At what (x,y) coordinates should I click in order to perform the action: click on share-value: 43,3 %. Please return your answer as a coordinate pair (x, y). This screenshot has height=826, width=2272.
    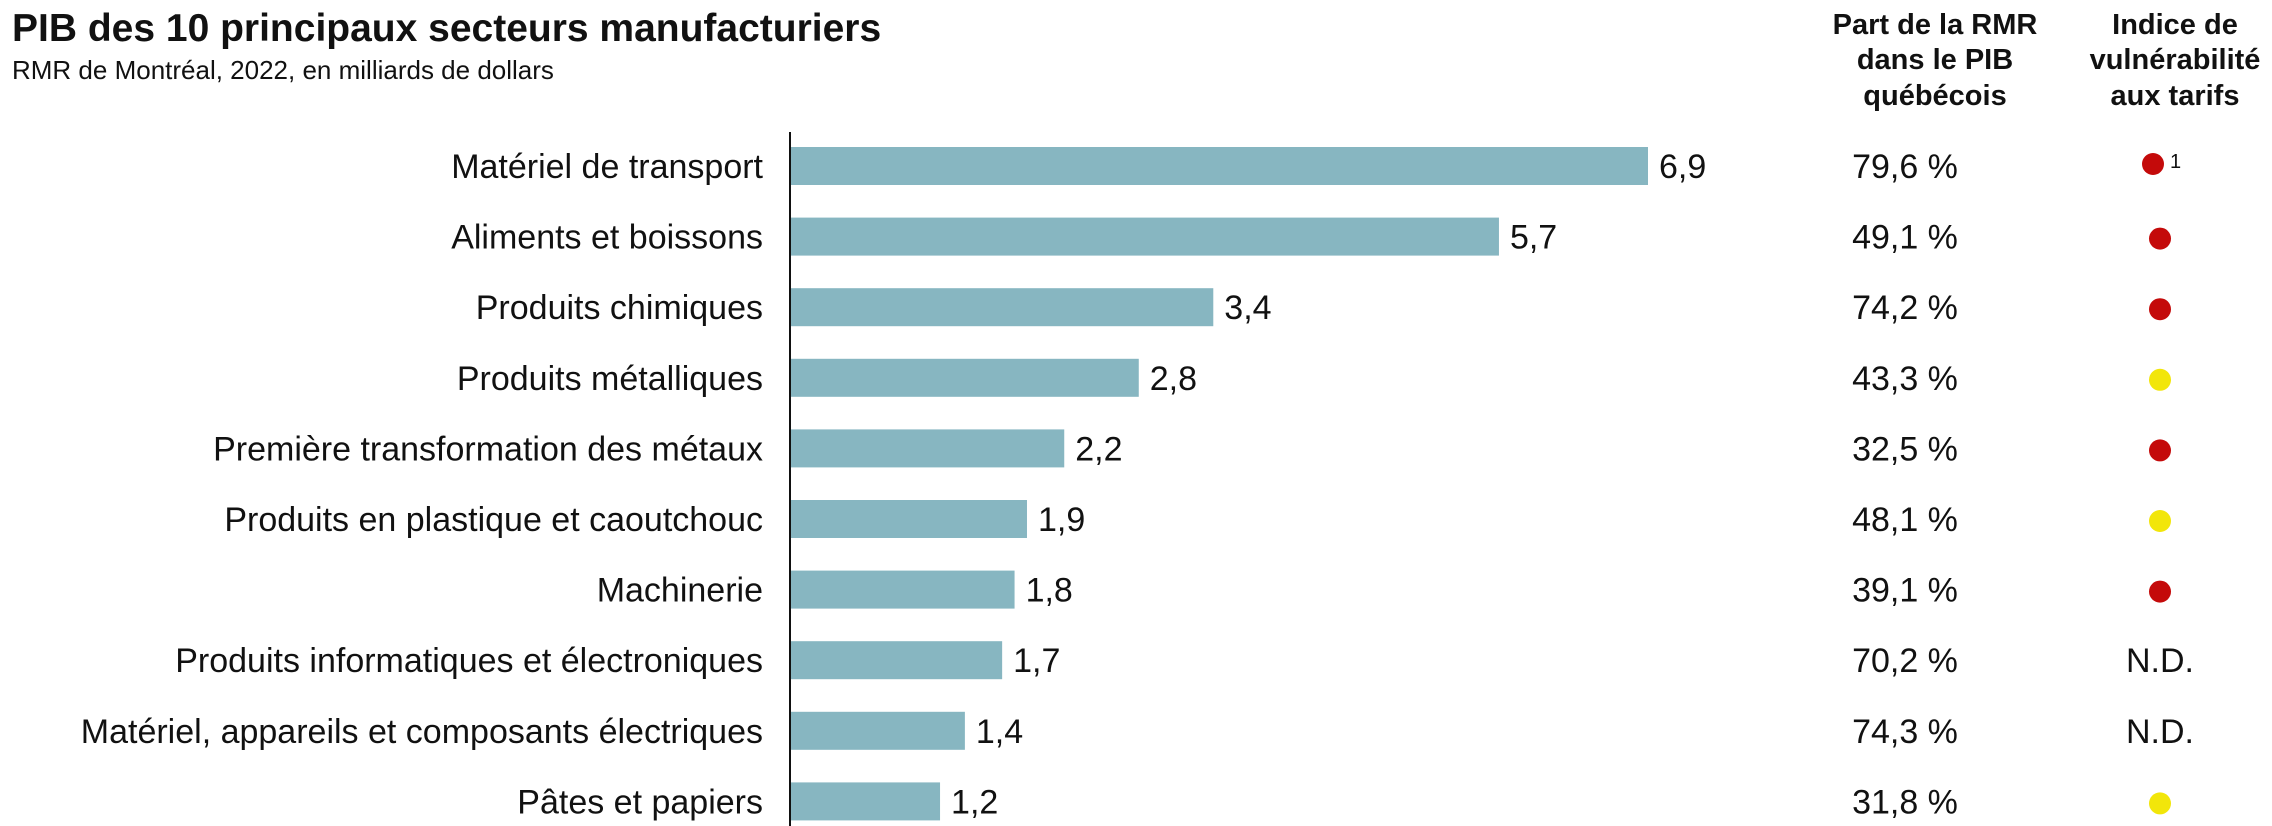
    Looking at the image, I should click on (1905, 379).